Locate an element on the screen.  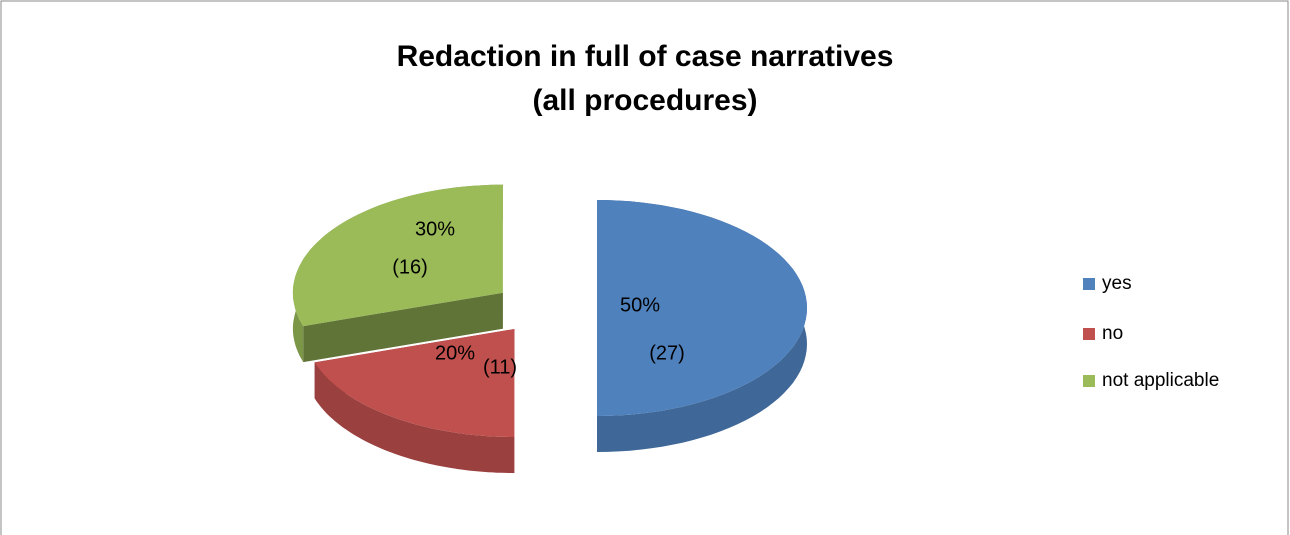
count-label: (27) is located at coordinates (667, 353).